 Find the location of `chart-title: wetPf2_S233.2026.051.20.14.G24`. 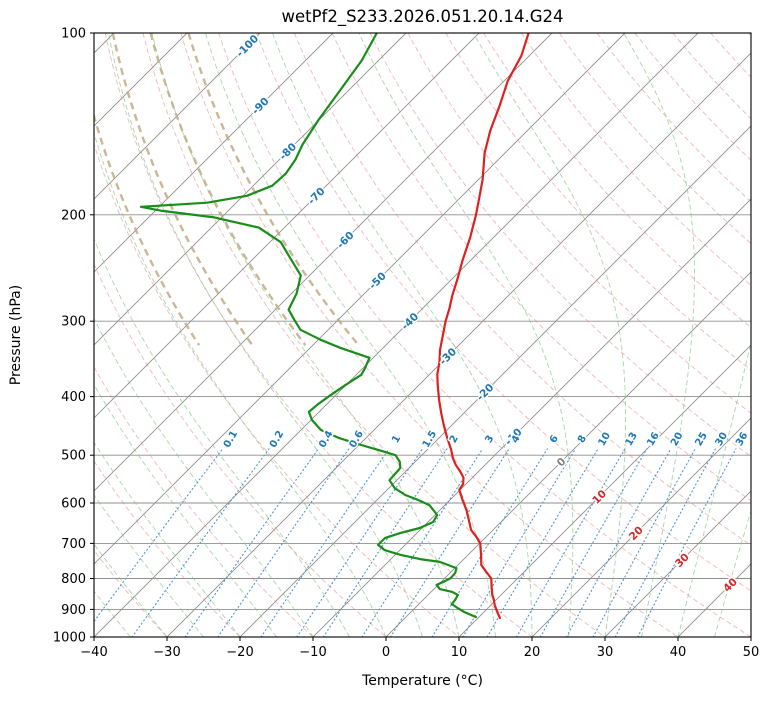

chart-title: wetPf2_S233.2026.051.20.14.G24 is located at coordinates (422, 16).